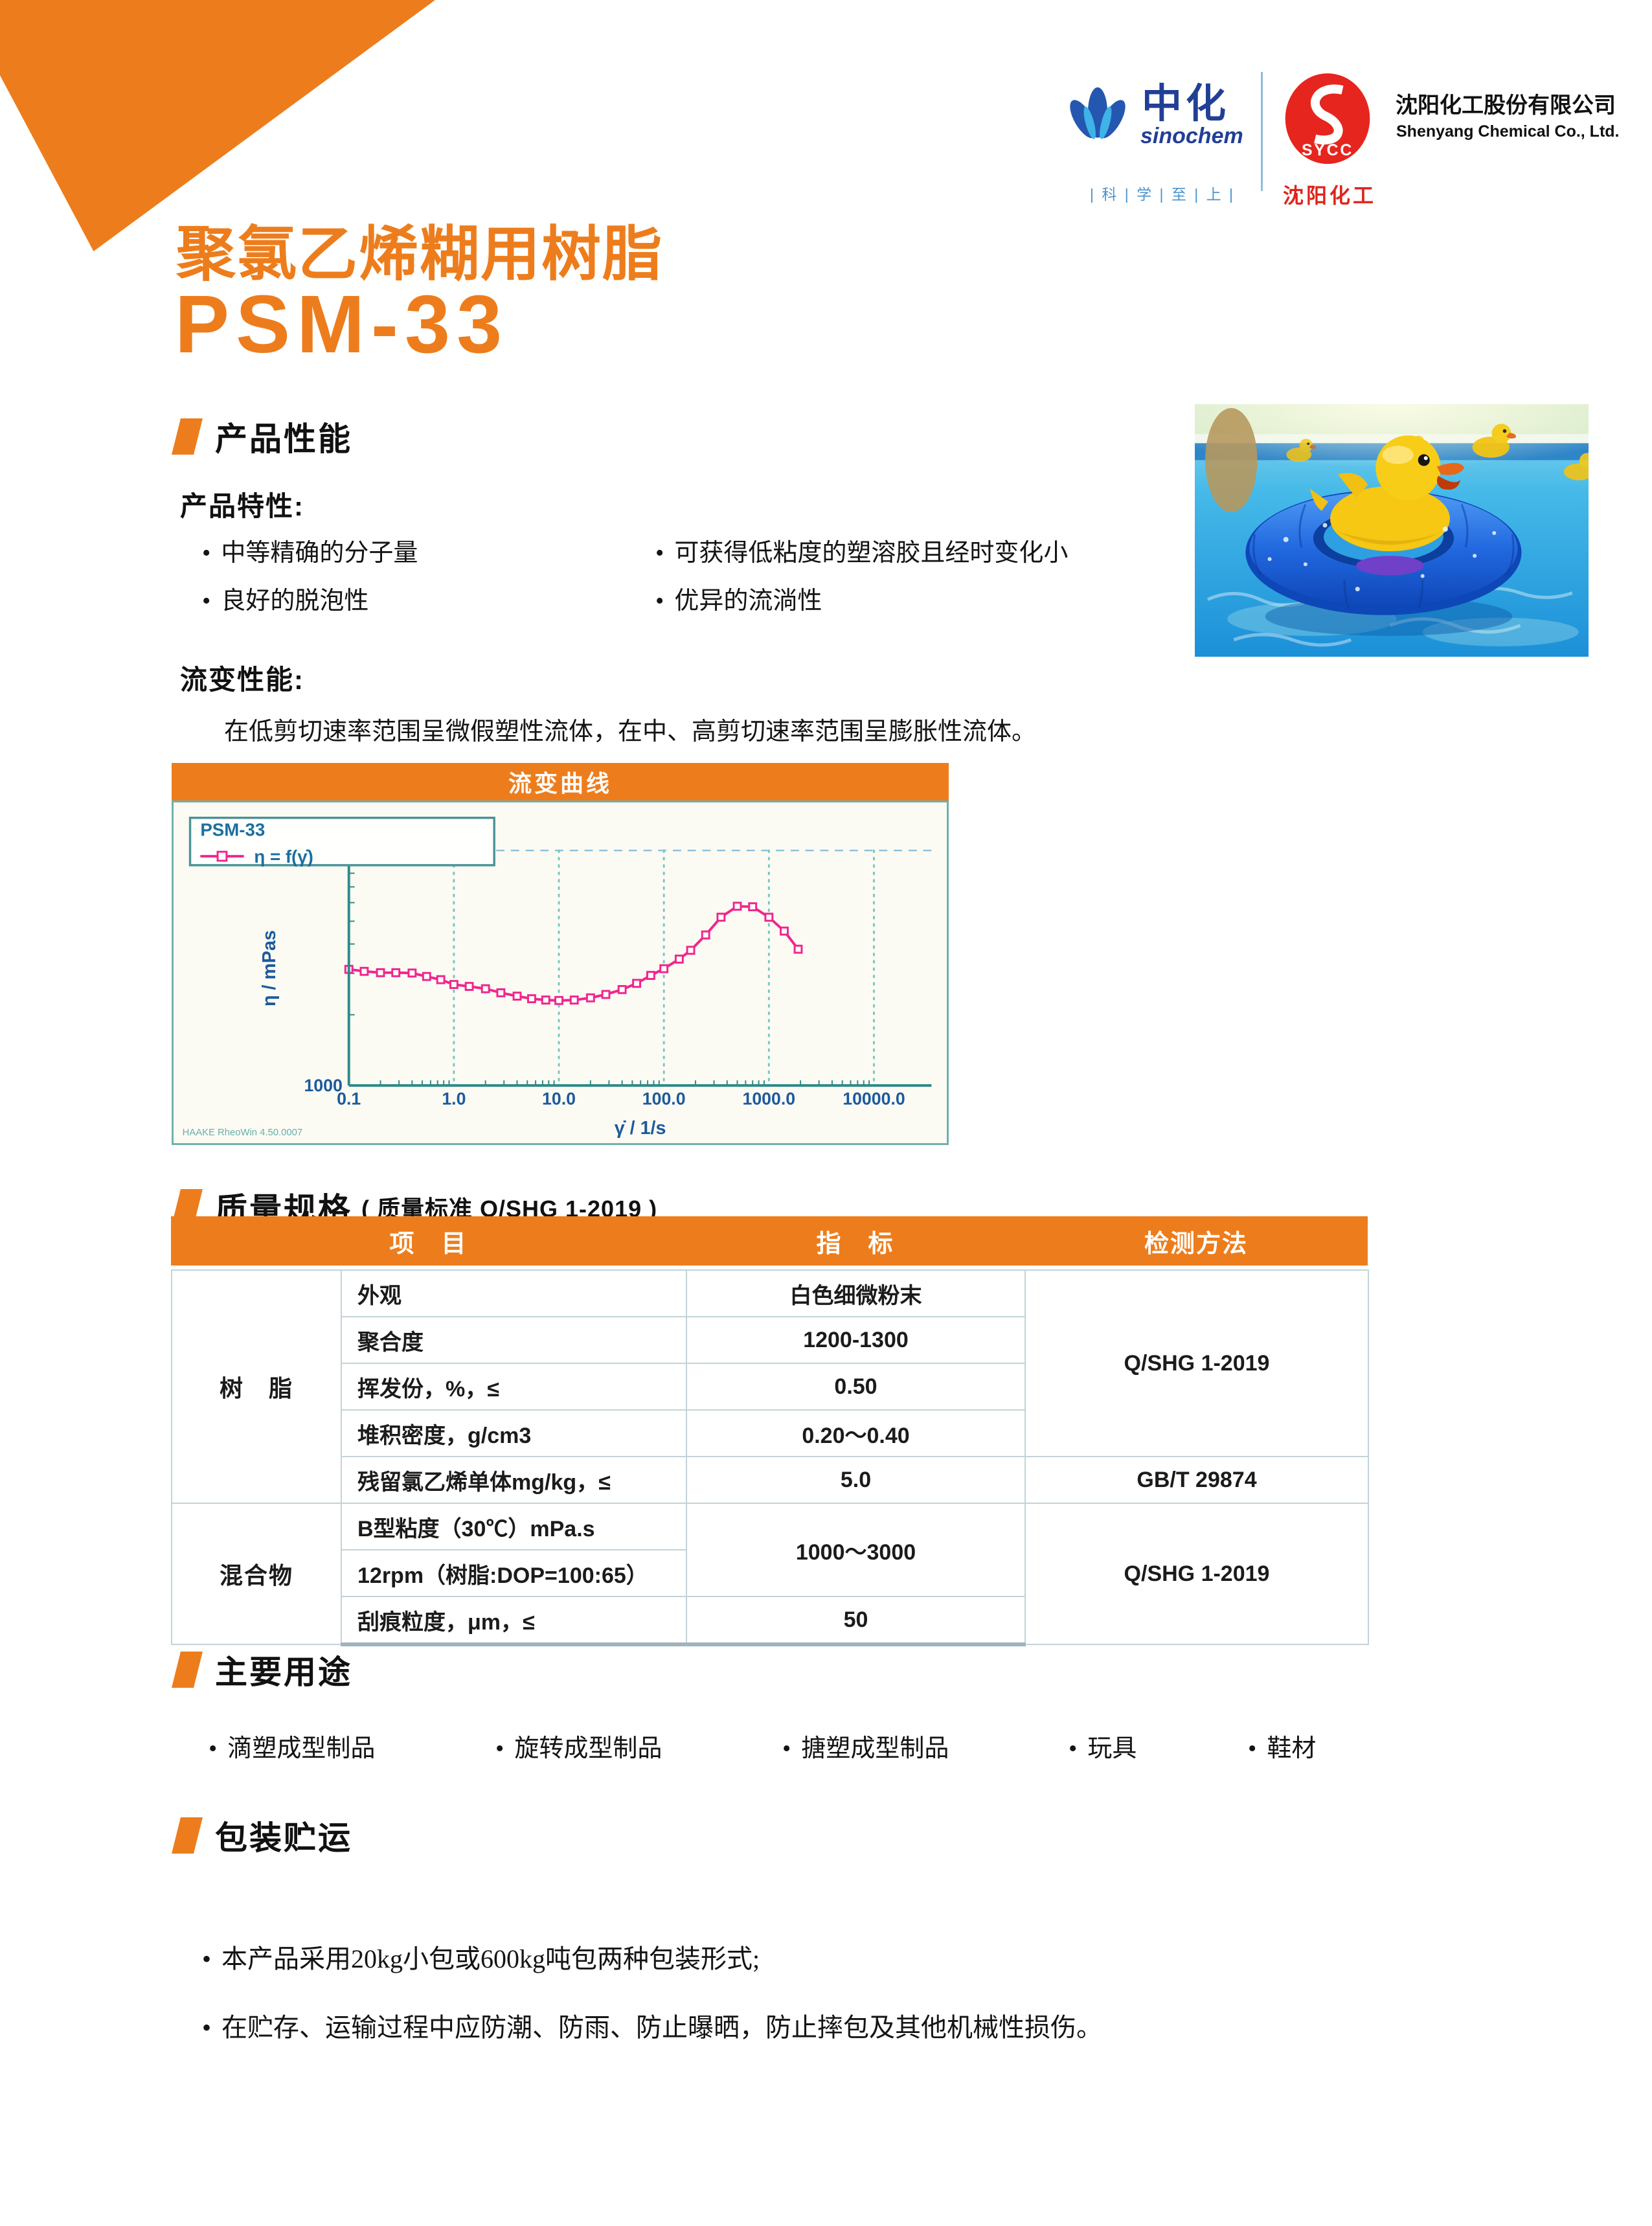  What do you see at coordinates (739, 598) in the screenshot?
I see `feature-item: 优异的流淌性` at bounding box center [739, 598].